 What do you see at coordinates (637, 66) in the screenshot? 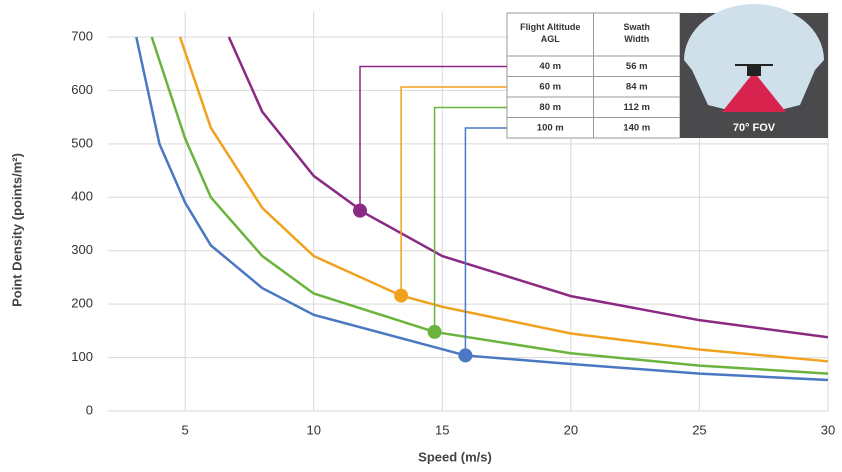
I see `table-cell: 56 m` at bounding box center [637, 66].